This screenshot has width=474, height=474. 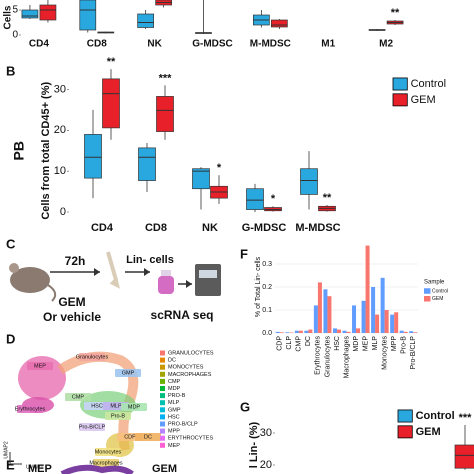 What do you see at coordinates (266, 465) in the screenshot?
I see `y-tick-label: 20` at bounding box center [266, 465].